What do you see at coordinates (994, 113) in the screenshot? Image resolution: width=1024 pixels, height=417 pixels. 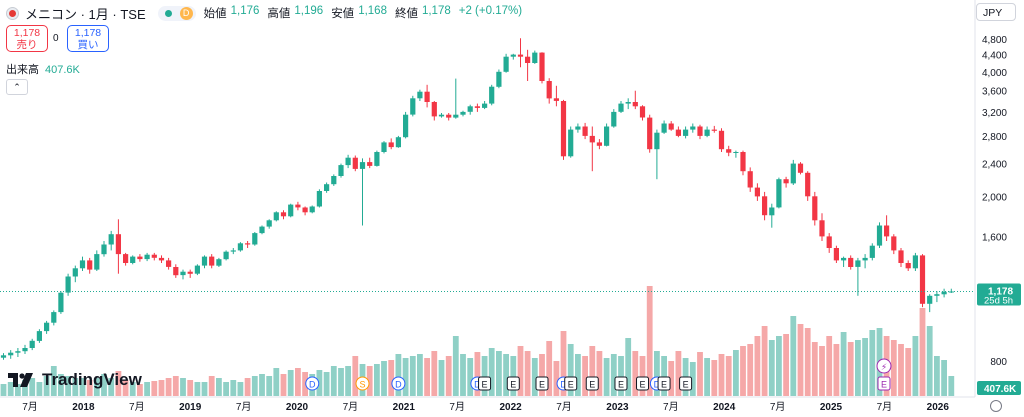 I see `price-tick-label: 3,200` at bounding box center [994, 113].